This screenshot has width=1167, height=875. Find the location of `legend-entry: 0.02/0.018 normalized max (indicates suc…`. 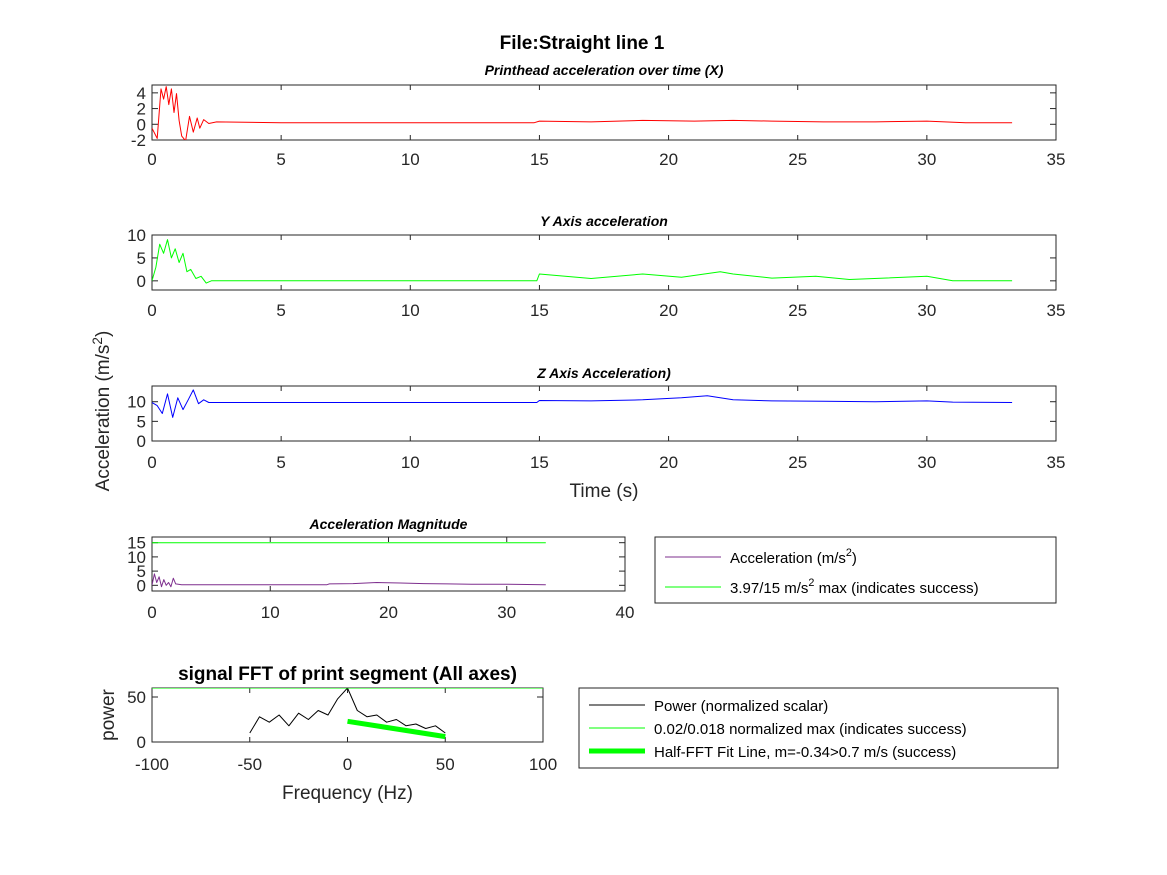

legend-entry: 0.02/0.018 normalized max (indicates suc… is located at coordinates (810, 729).